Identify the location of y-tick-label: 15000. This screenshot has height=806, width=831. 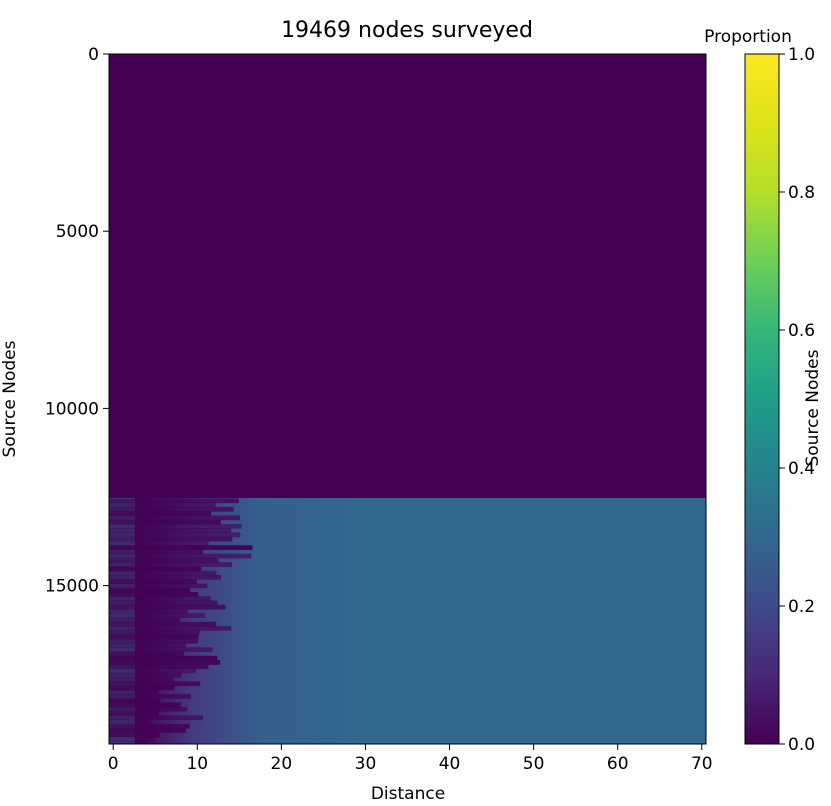
(72, 587).